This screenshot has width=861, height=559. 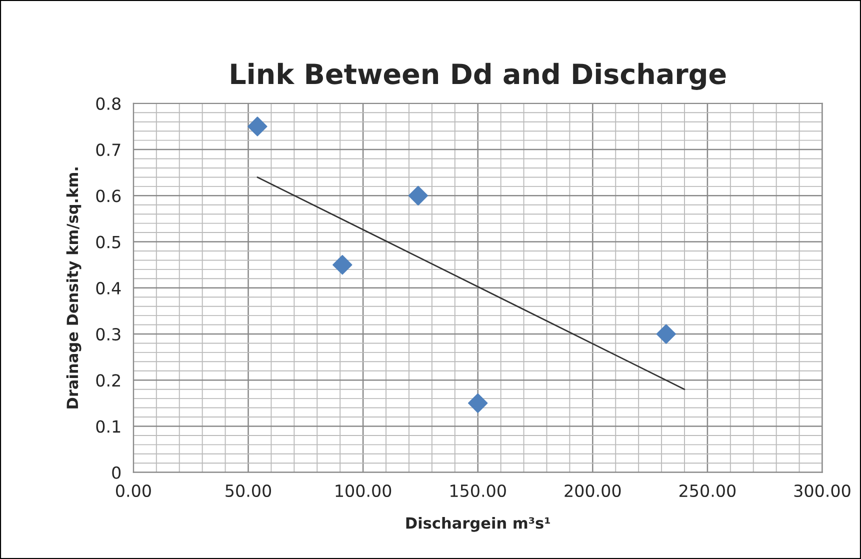 What do you see at coordinates (108, 196) in the screenshot?
I see `y-tick-label: 0.6` at bounding box center [108, 196].